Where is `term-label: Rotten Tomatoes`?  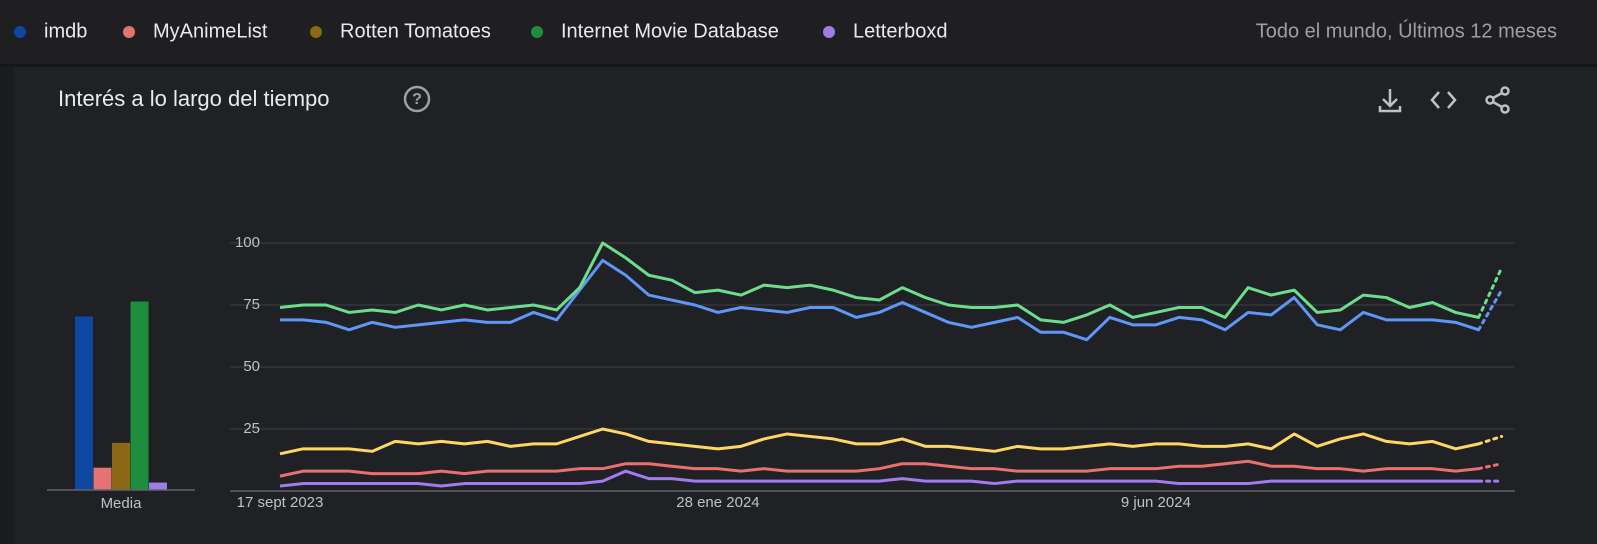 term-label: Rotten Tomatoes is located at coordinates (415, 31).